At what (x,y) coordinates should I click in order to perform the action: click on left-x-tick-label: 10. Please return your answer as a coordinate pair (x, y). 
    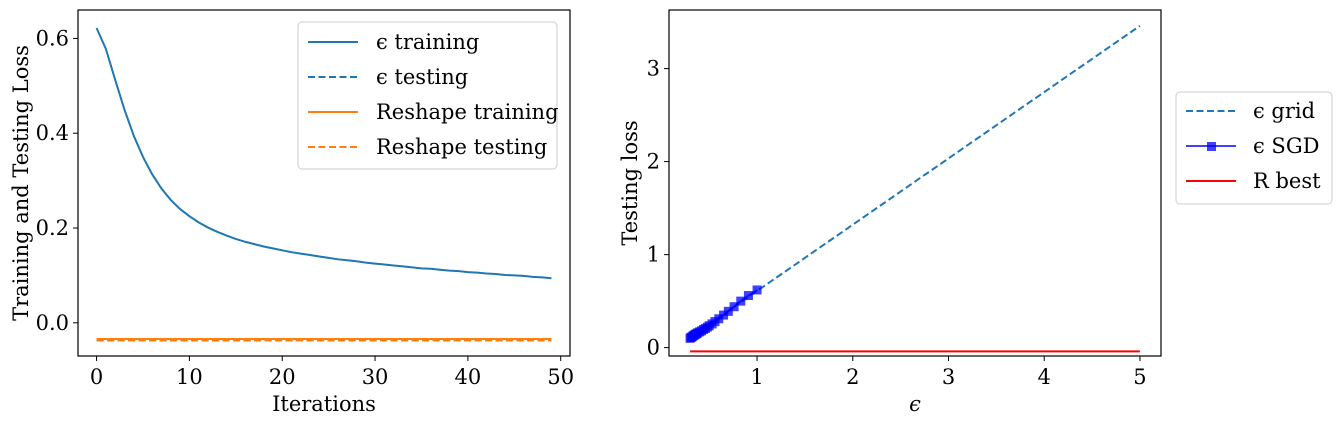
    Looking at the image, I should click on (189, 377).